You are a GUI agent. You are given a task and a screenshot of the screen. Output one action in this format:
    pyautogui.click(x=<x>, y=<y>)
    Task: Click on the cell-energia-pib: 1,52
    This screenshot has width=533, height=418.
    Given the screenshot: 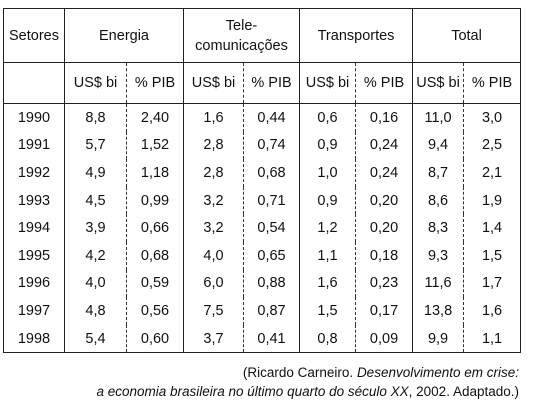 What is the action you would take?
    pyautogui.click(x=154, y=145)
    